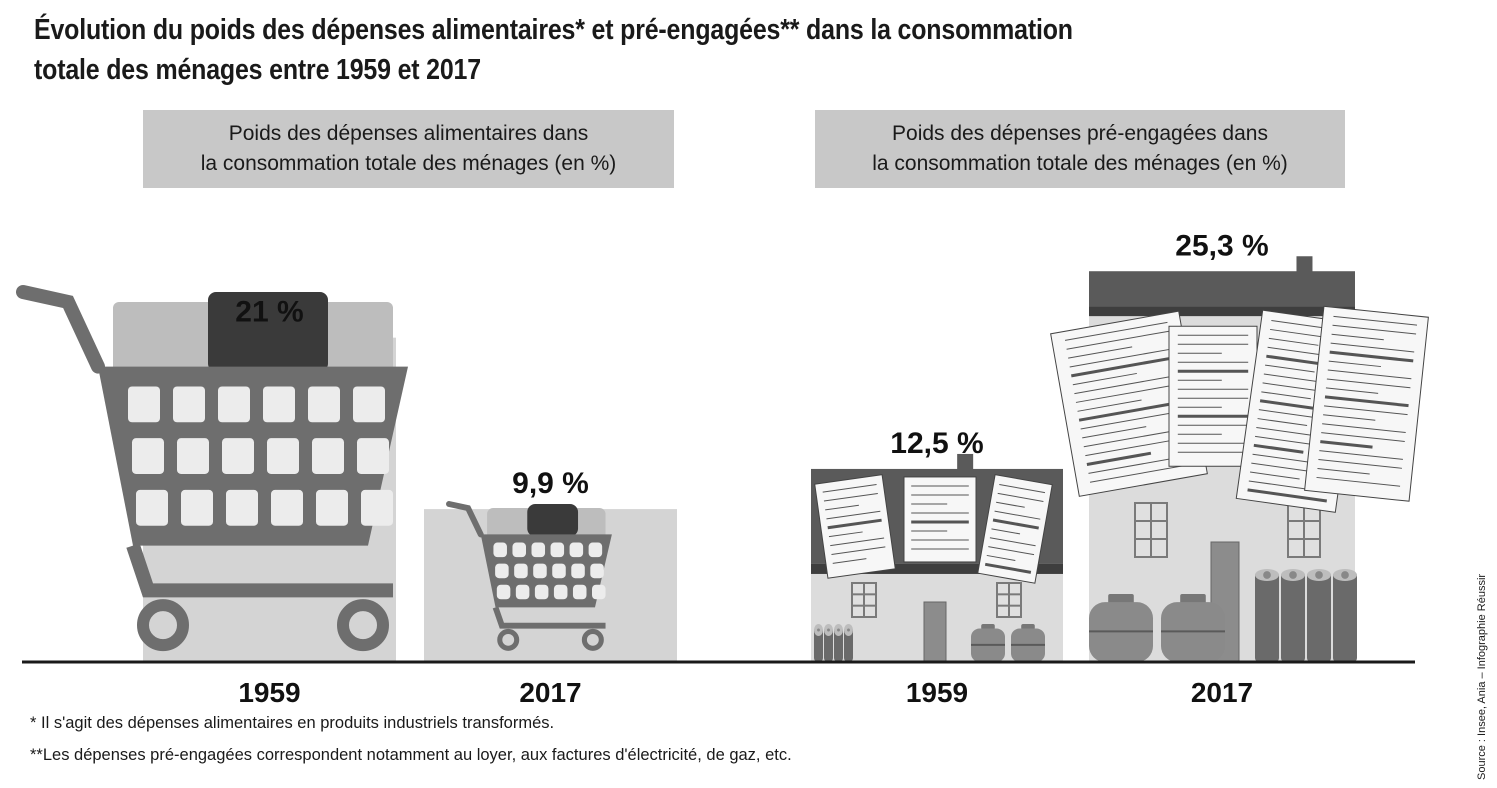  Describe the element at coordinates (1080, 133) in the screenshot. I see `committed-header-line-1: Poids des dépenses pré-engagées dans` at that location.